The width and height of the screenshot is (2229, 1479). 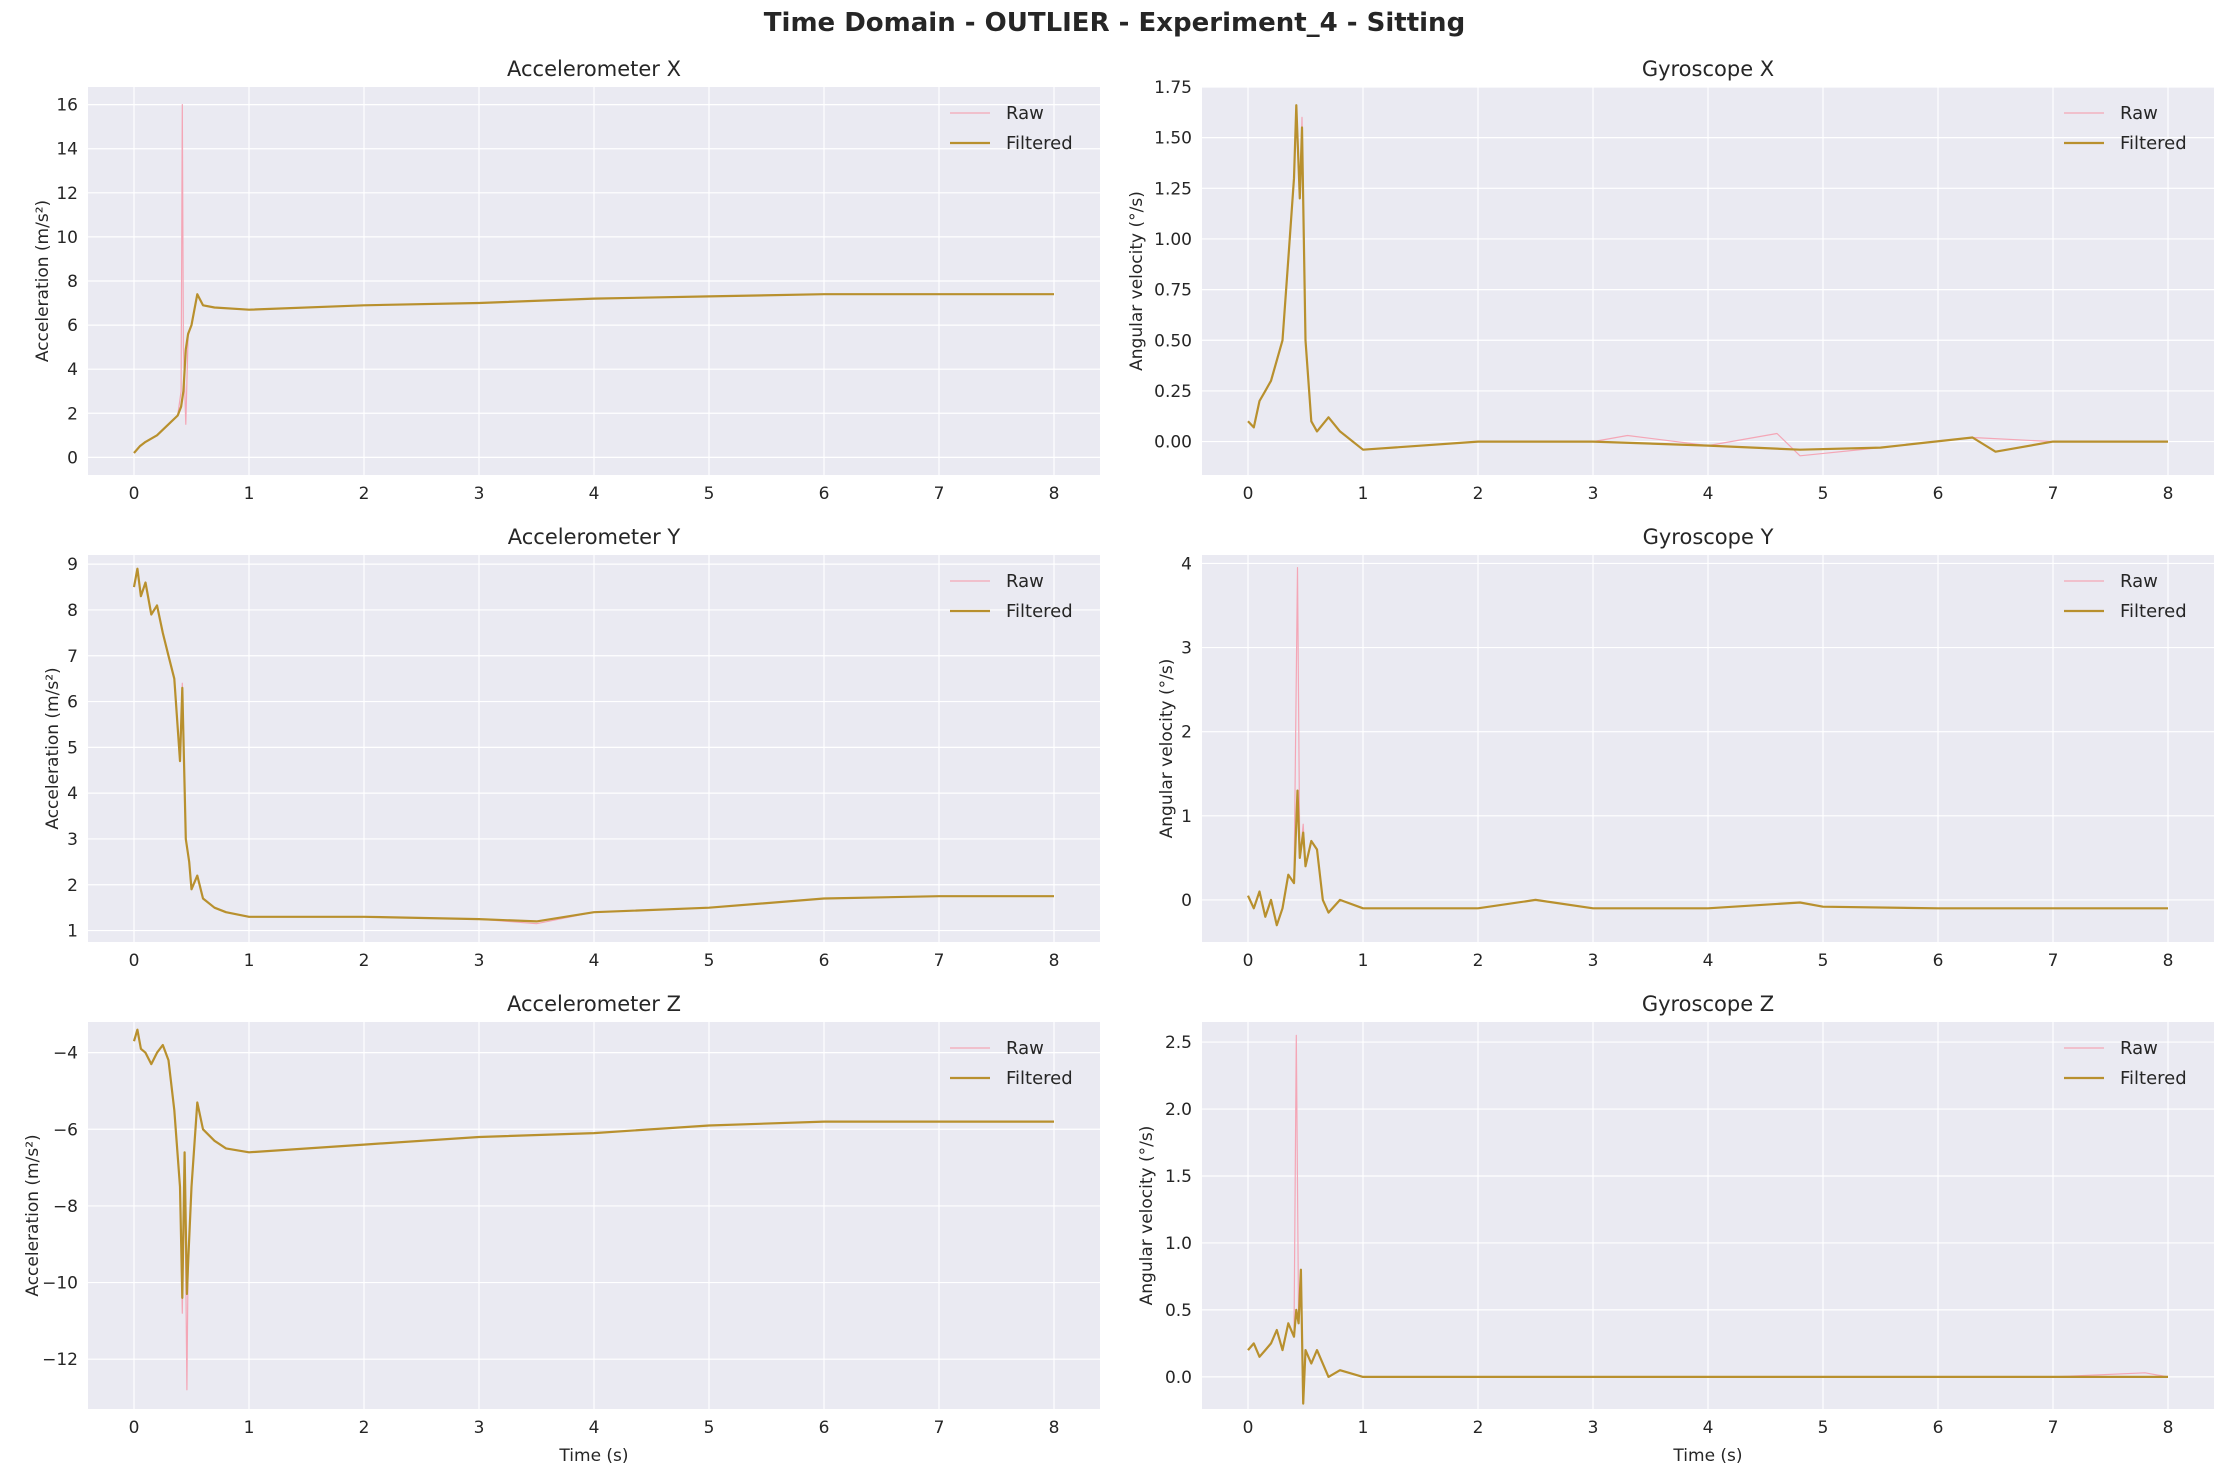 I want to click on chart-5-legend-label-filtered: Filtered, so click(x=2153, y=1078).